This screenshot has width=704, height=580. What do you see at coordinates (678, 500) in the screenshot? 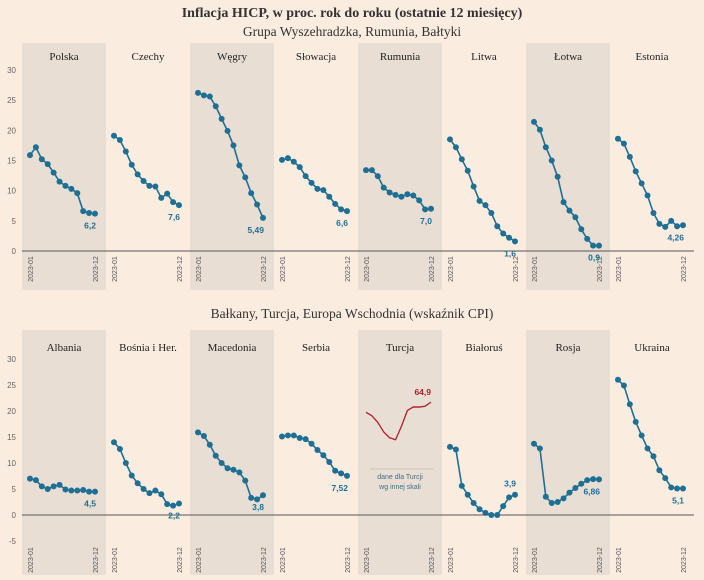
I see `end-value-label: 5,1` at bounding box center [678, 500].